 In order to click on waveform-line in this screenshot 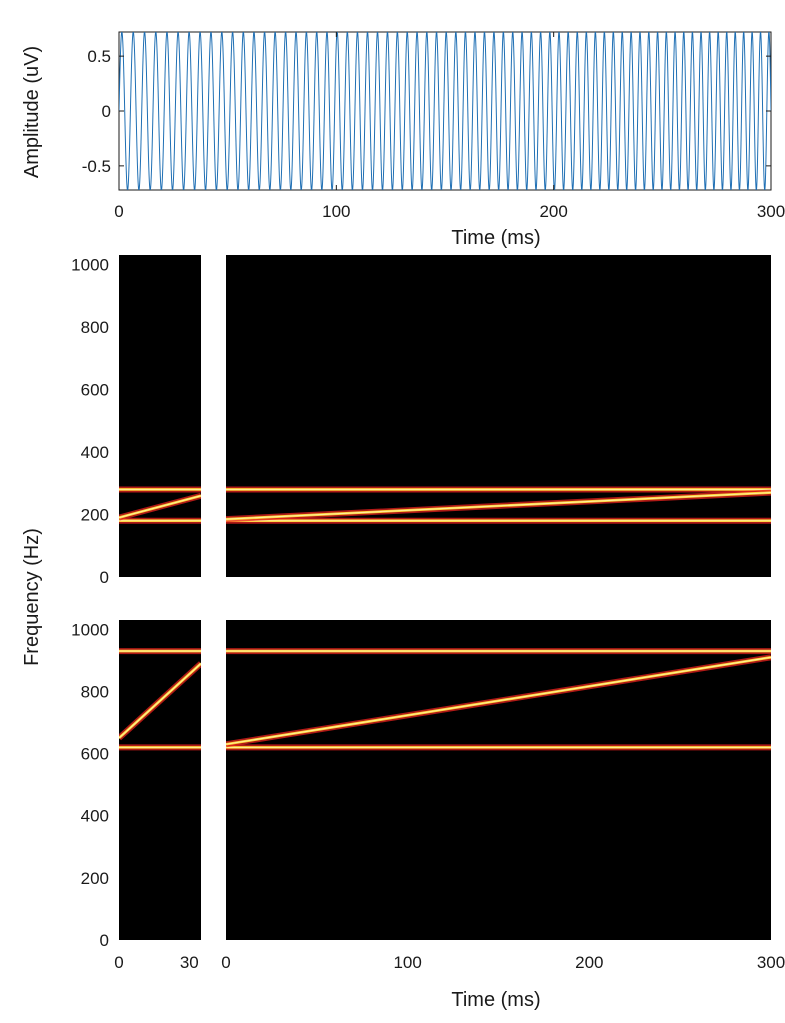, I will do `click(445, 111)`.